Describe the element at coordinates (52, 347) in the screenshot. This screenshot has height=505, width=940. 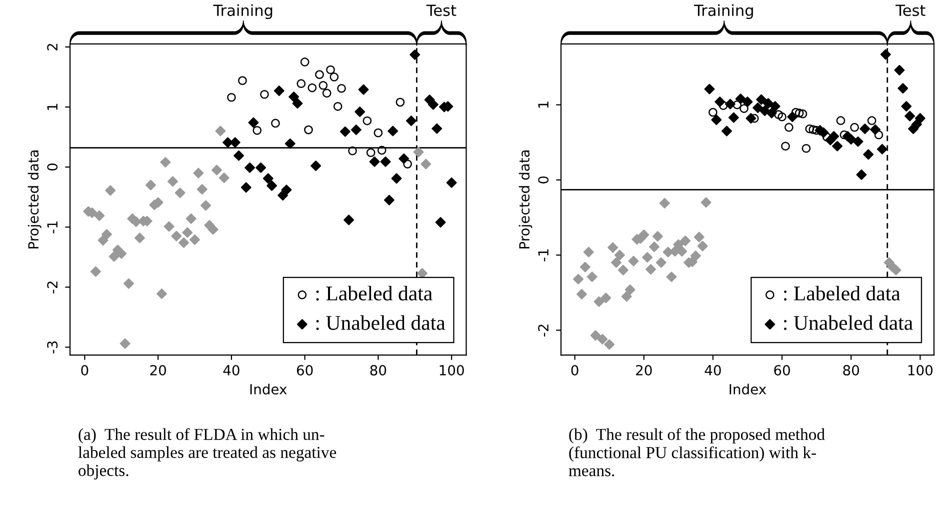
I see `y-tick-label: -3` at that location.